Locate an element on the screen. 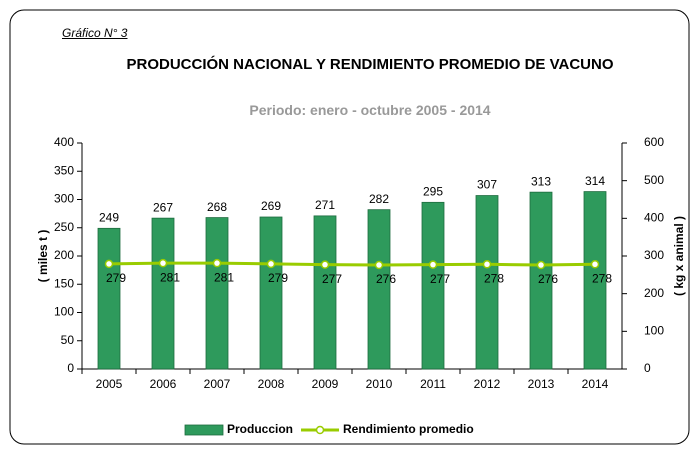  legend-label: Produccion is located at coordinates (260, 429).